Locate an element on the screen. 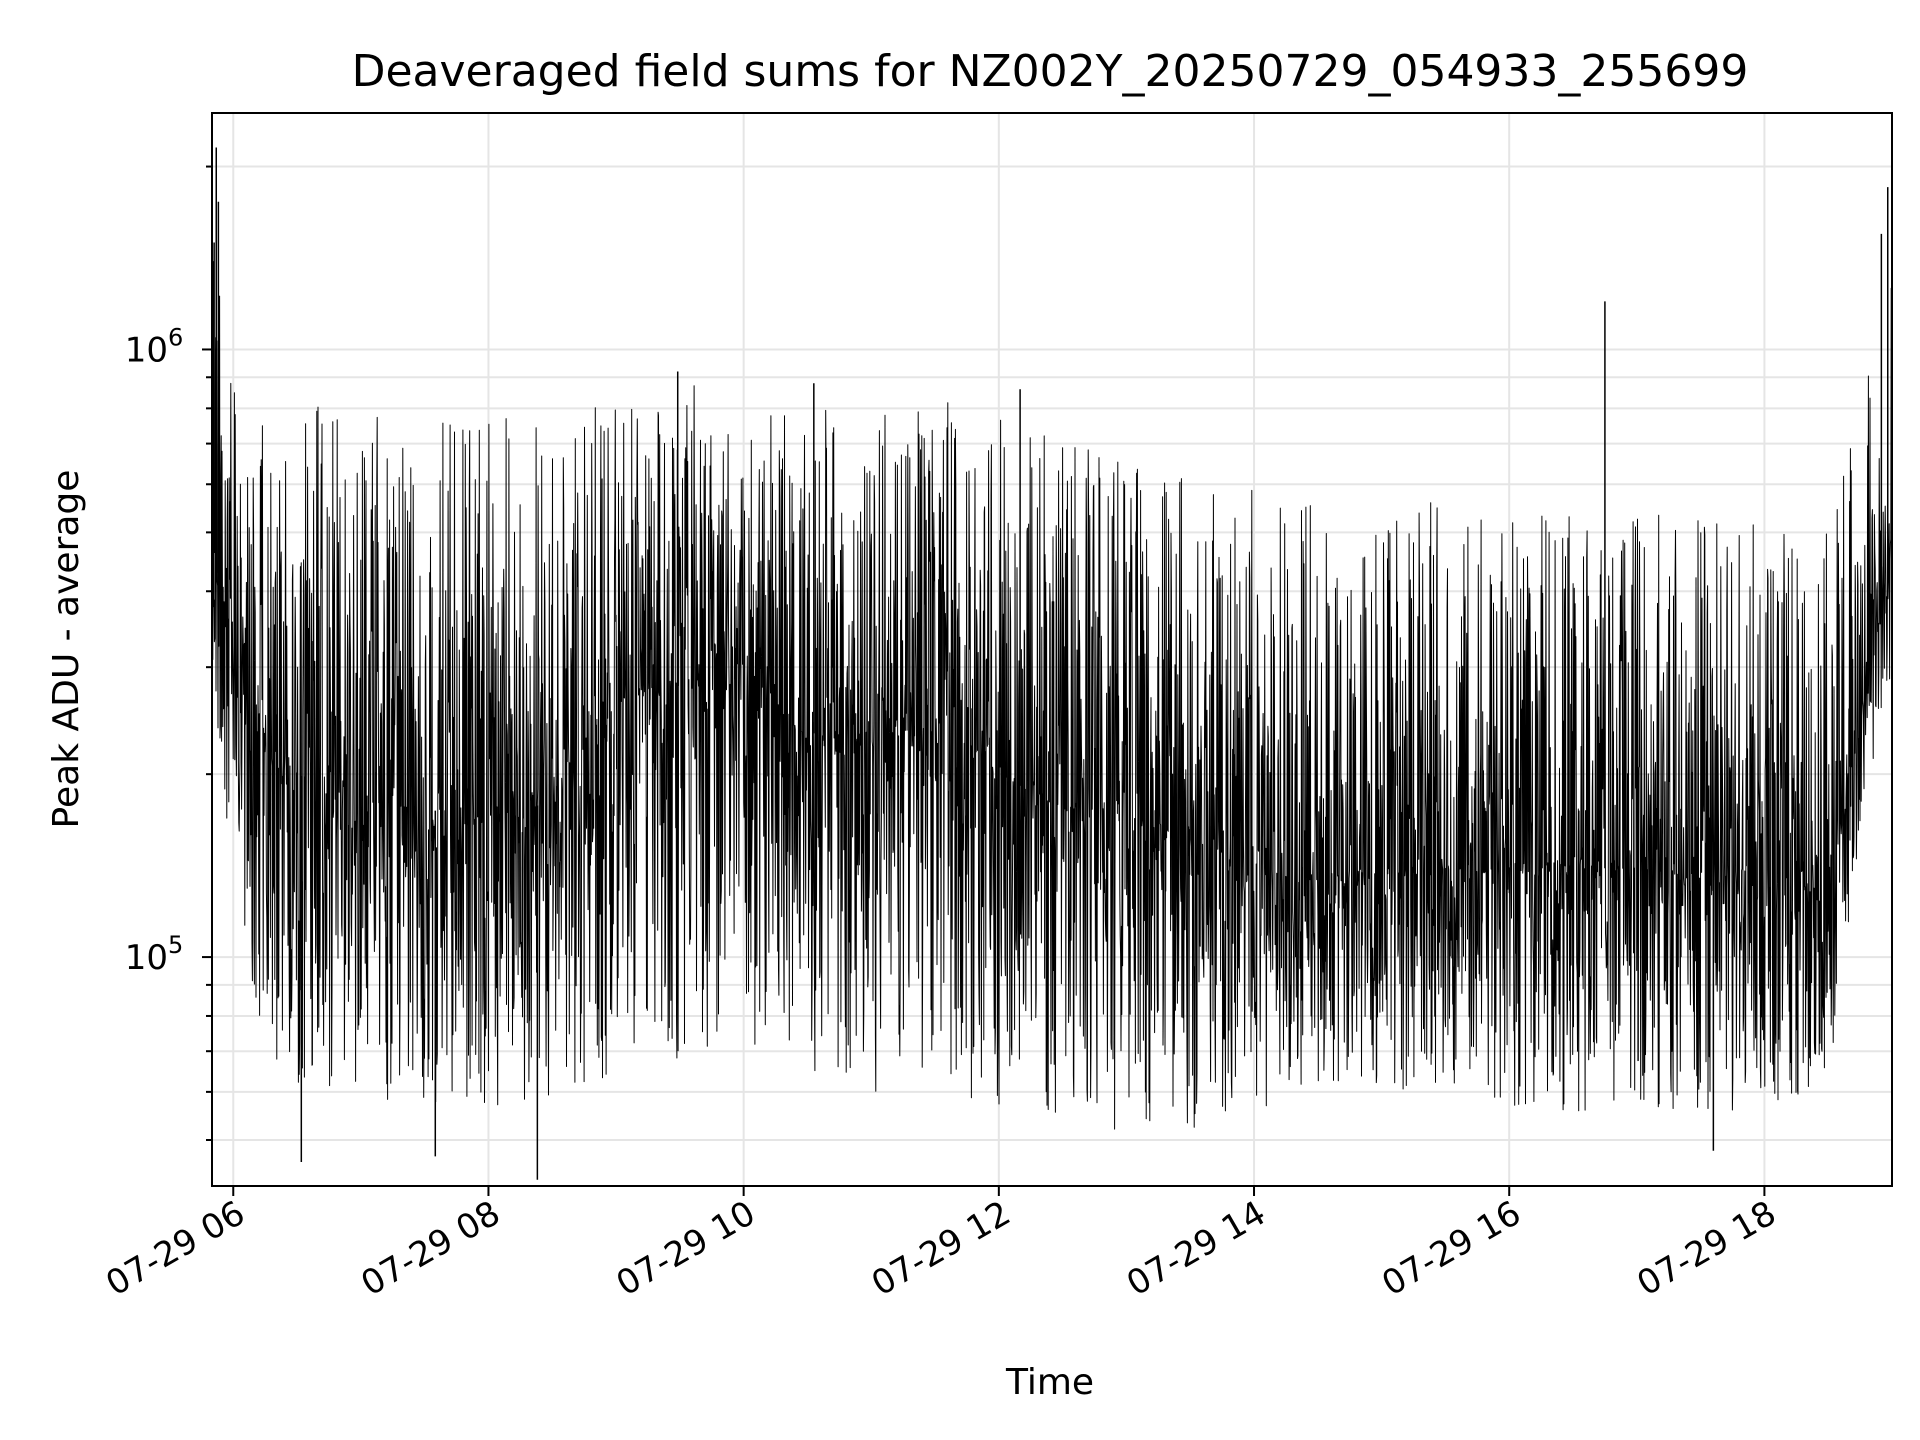 Image resolution: width=1920 pixels, height=1440 pixels. x-axis-label: Time is located at coordinates (1049, 1382).